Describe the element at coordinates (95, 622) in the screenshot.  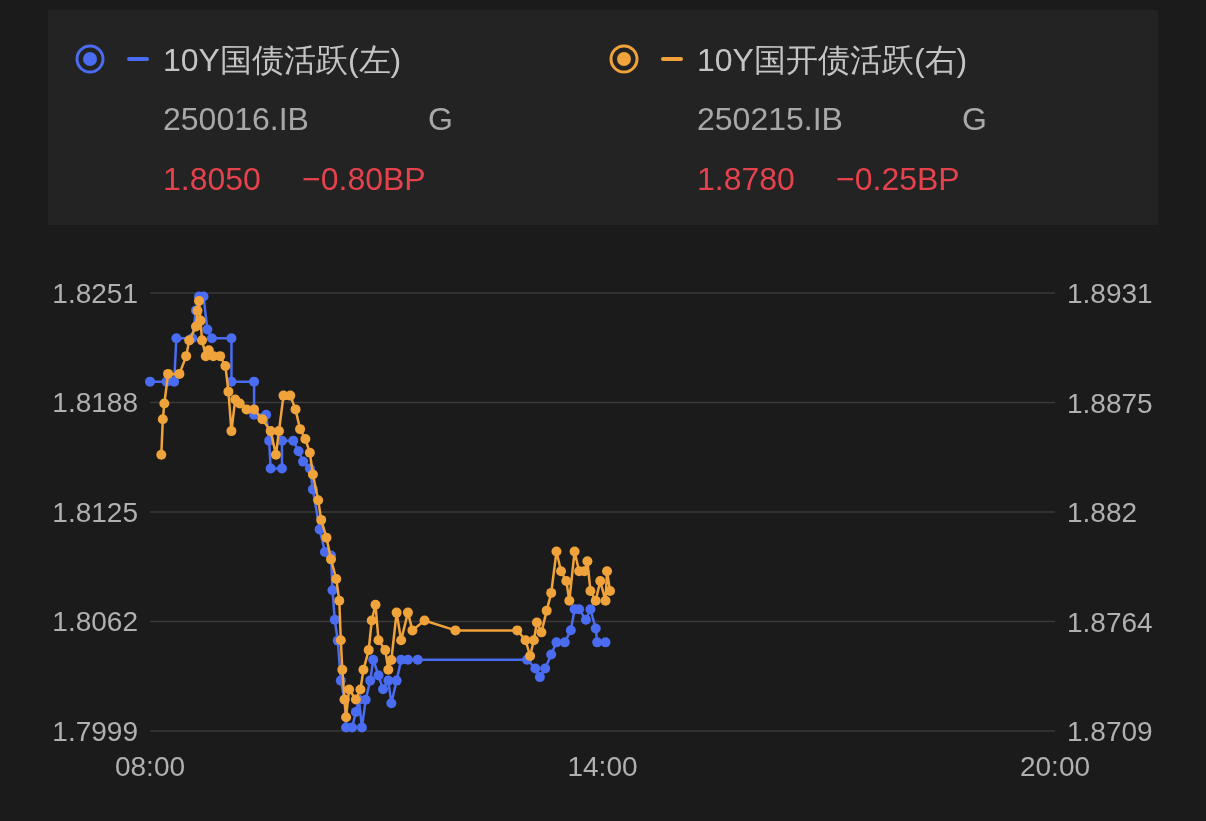
I see `y-tick-label: 1.8062` at that location.